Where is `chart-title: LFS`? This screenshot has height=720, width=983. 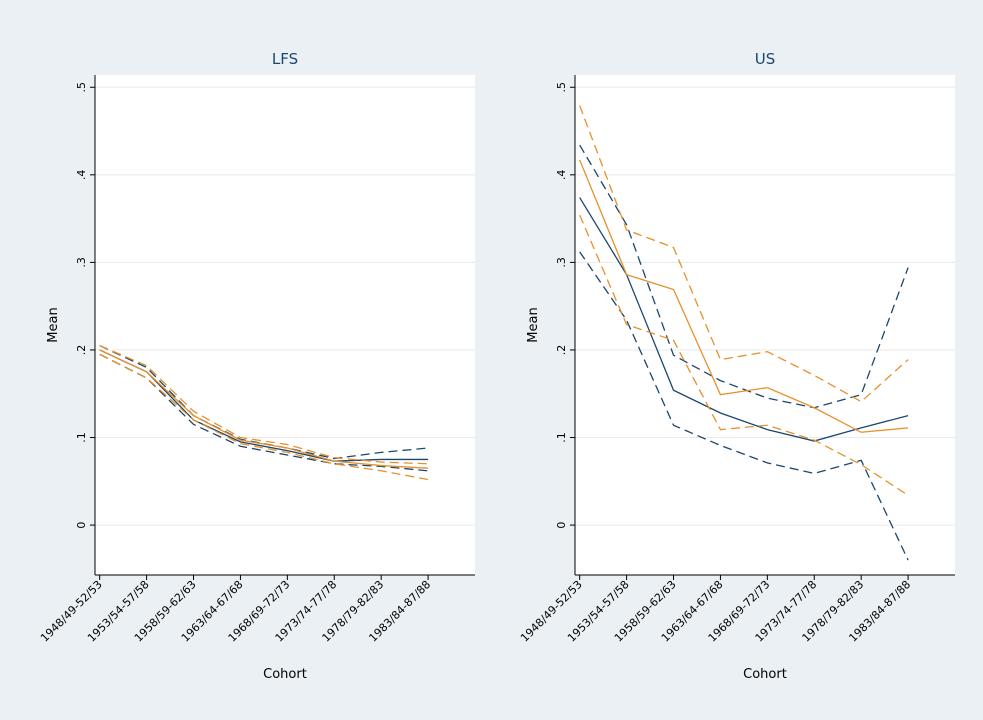 chart-title: LFS is located at coordinates (285, 59).